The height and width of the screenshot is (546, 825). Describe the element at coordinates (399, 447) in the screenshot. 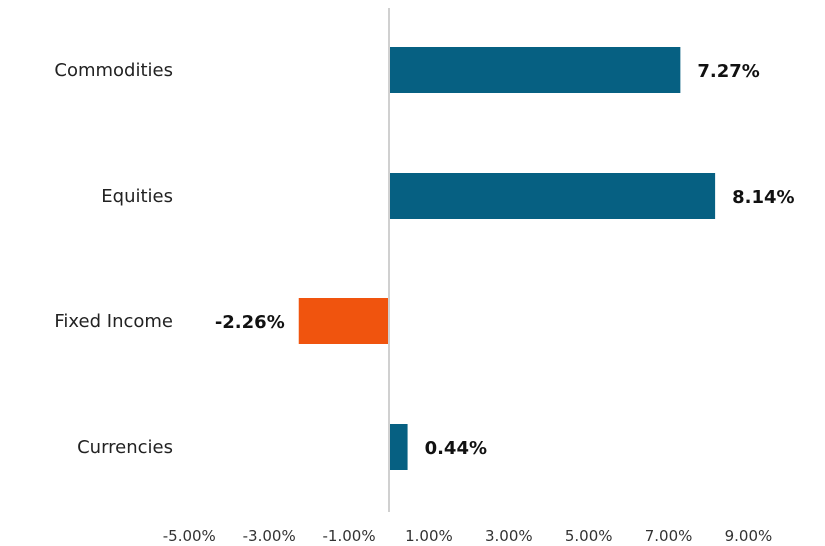

I see `bar-currencies` at that location.